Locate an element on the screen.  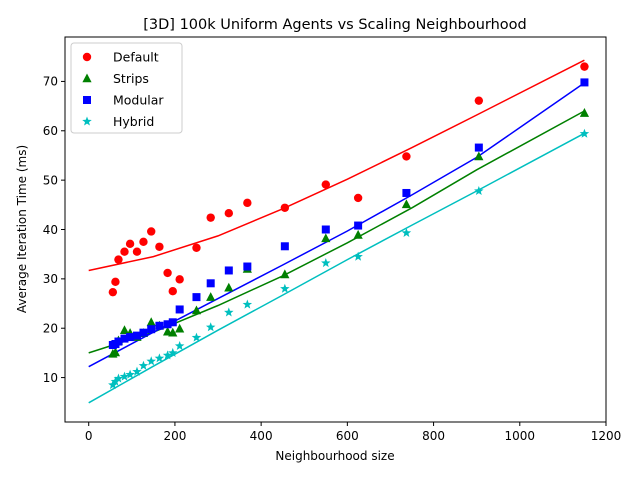
x-tick-label: 200 is located at coordinates (174, 436).